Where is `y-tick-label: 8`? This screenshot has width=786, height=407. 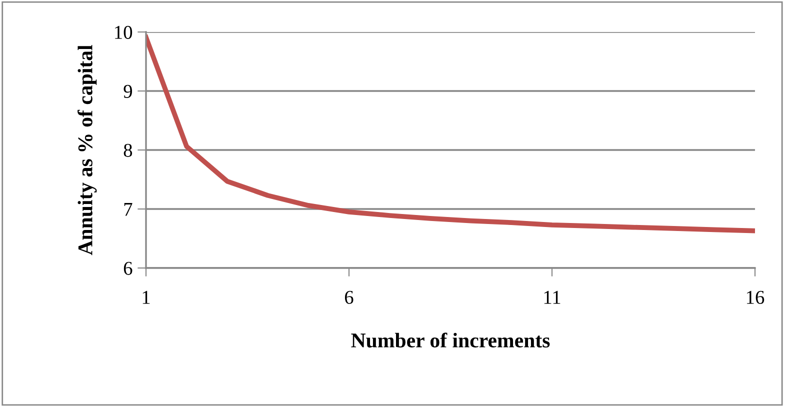 y-tick-label: 8 is located at coordinates (128, 150).